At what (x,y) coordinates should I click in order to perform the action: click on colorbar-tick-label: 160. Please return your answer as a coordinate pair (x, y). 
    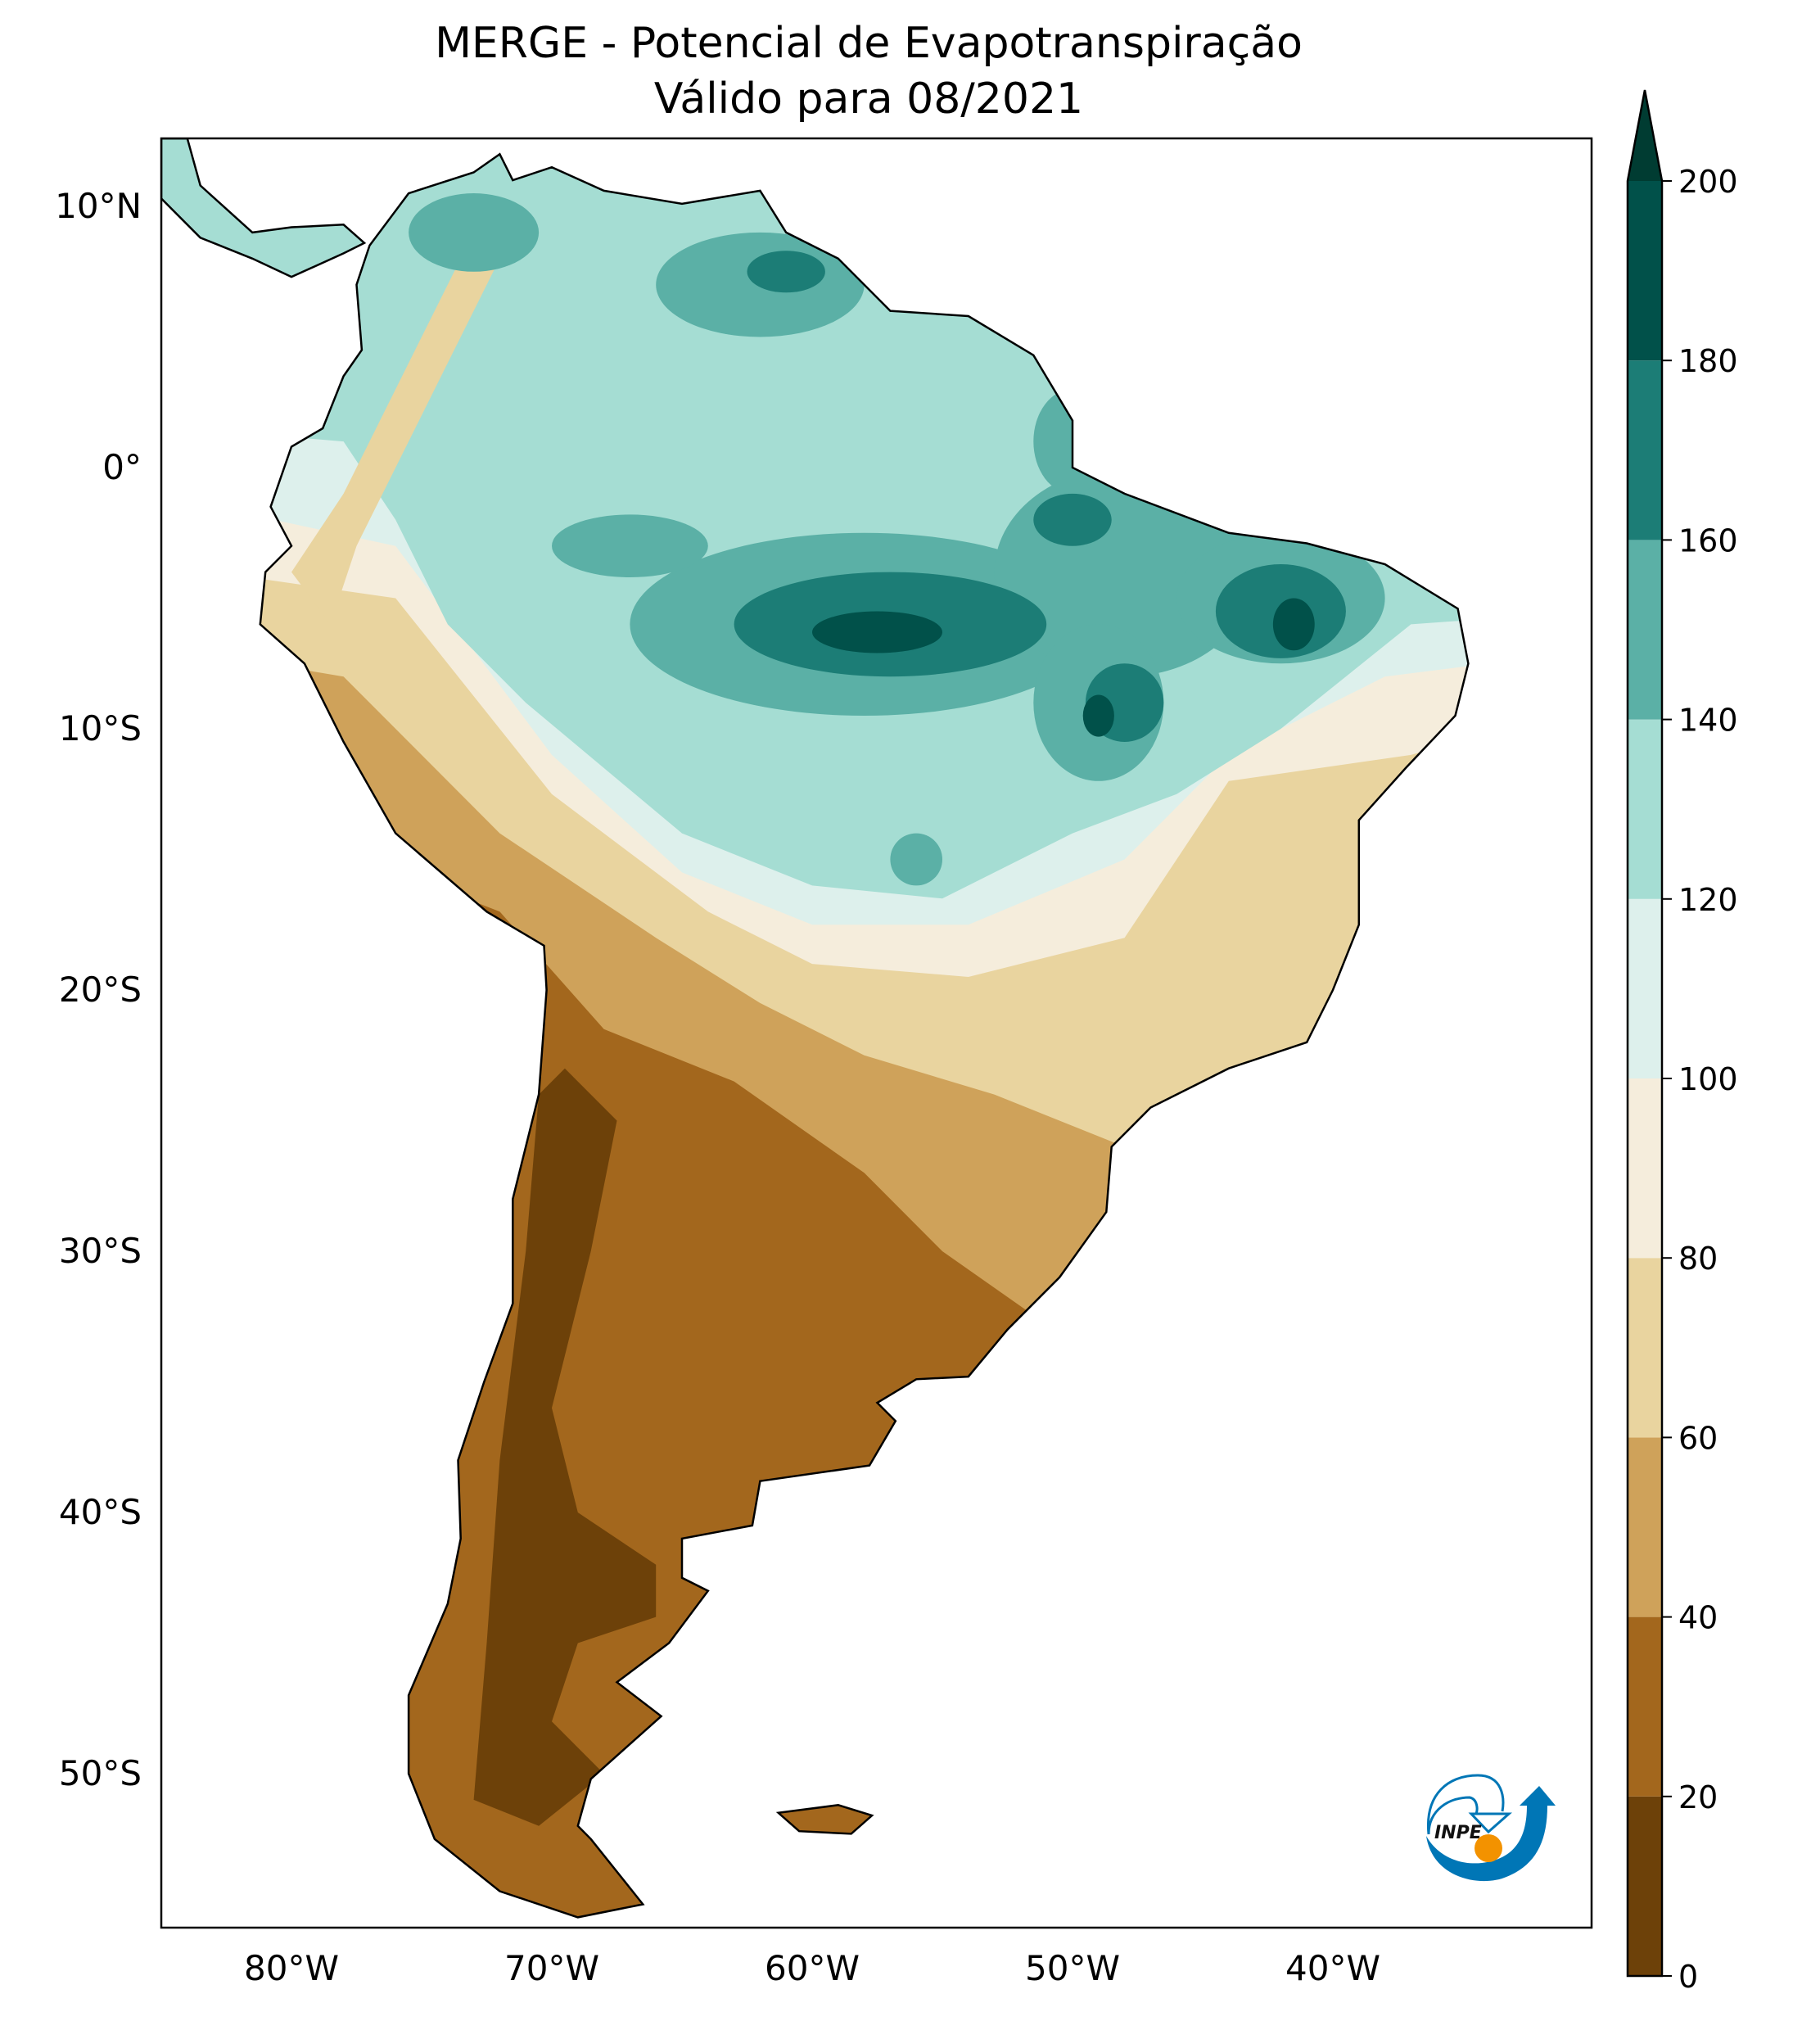
    Looking at the image, I should click on (1708, 540).